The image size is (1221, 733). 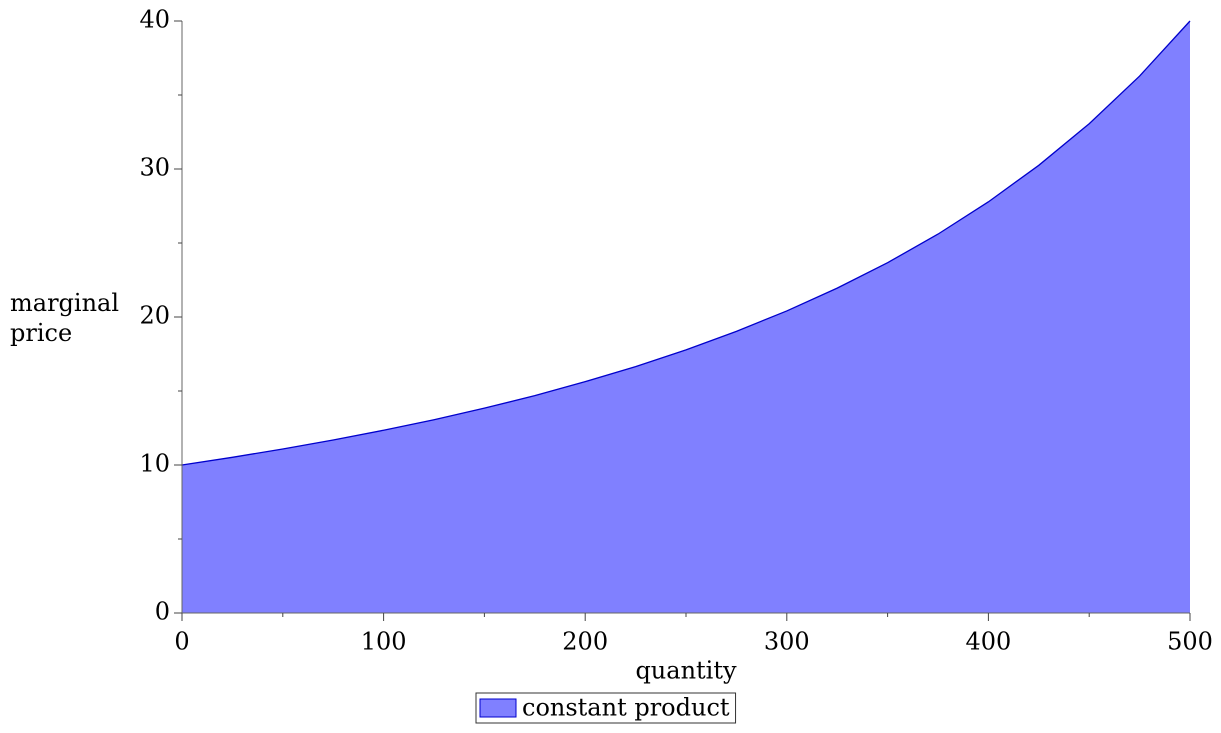 What do you see at coordinates (154, 464) in the screenshot?
I see `y-tick-label: 10` at bounding box center [154, 464].